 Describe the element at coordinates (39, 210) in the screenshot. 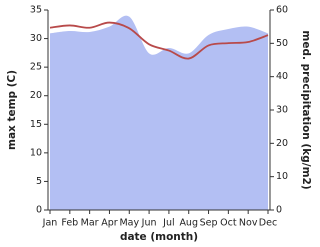

I see `y-tick-label: 0` at that location.